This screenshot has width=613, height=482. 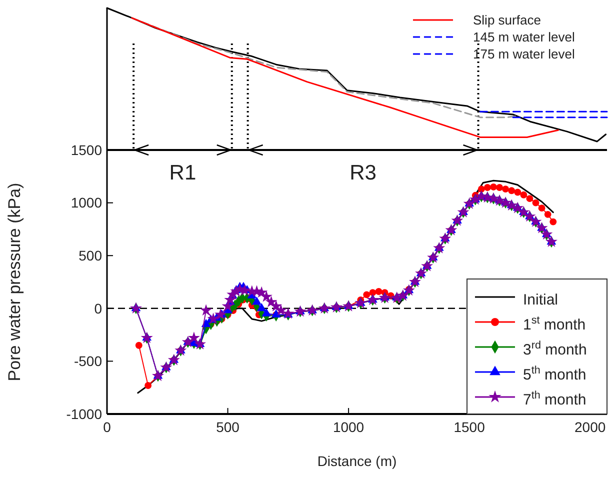 What do you see at coordinates (555, 349) in the screenshot?
I see `legend-label: 3$^{rd}$ month` at bounding box center [555, 349].